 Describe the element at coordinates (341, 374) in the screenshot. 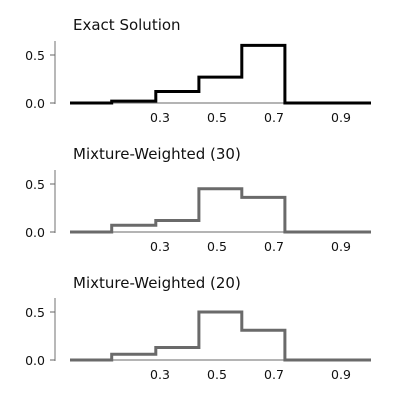

I see `panel-3-x-tick-label-3: 0.9` at that location.